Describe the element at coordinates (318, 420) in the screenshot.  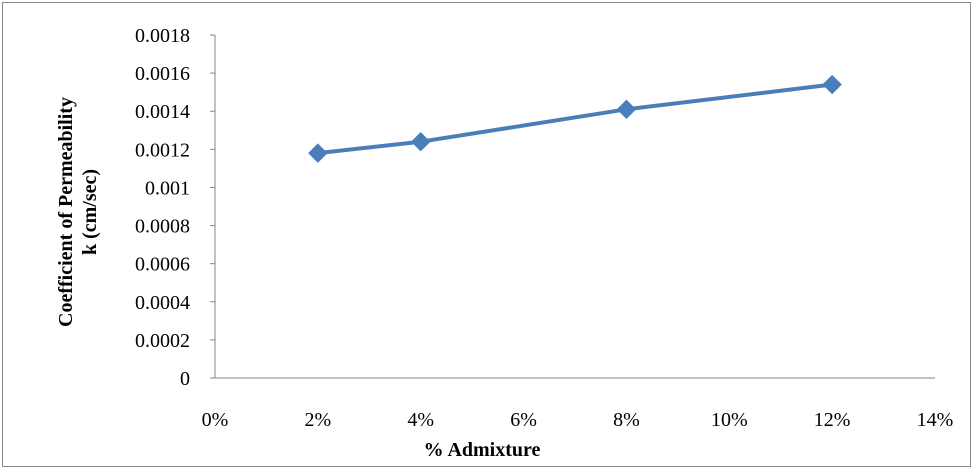
I see `x-tick-label: 2%` at that location.